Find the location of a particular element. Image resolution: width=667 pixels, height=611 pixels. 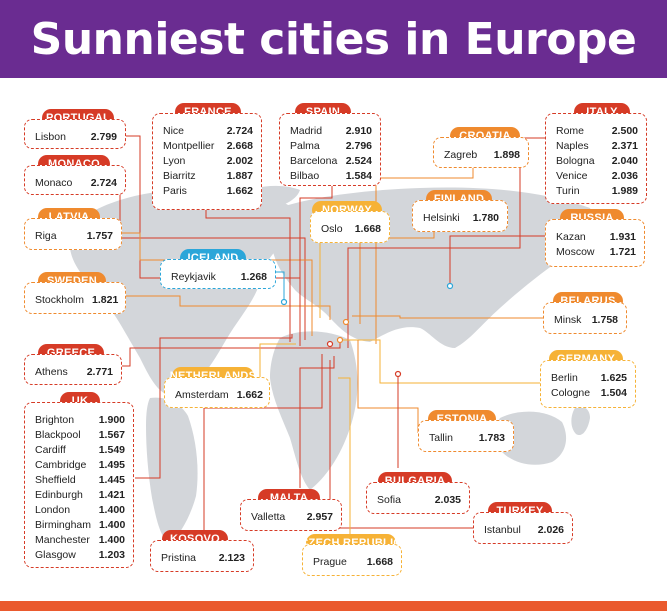

country-box-netherlands: Amsterdam 1.662 is located at coordinates (217, 392).